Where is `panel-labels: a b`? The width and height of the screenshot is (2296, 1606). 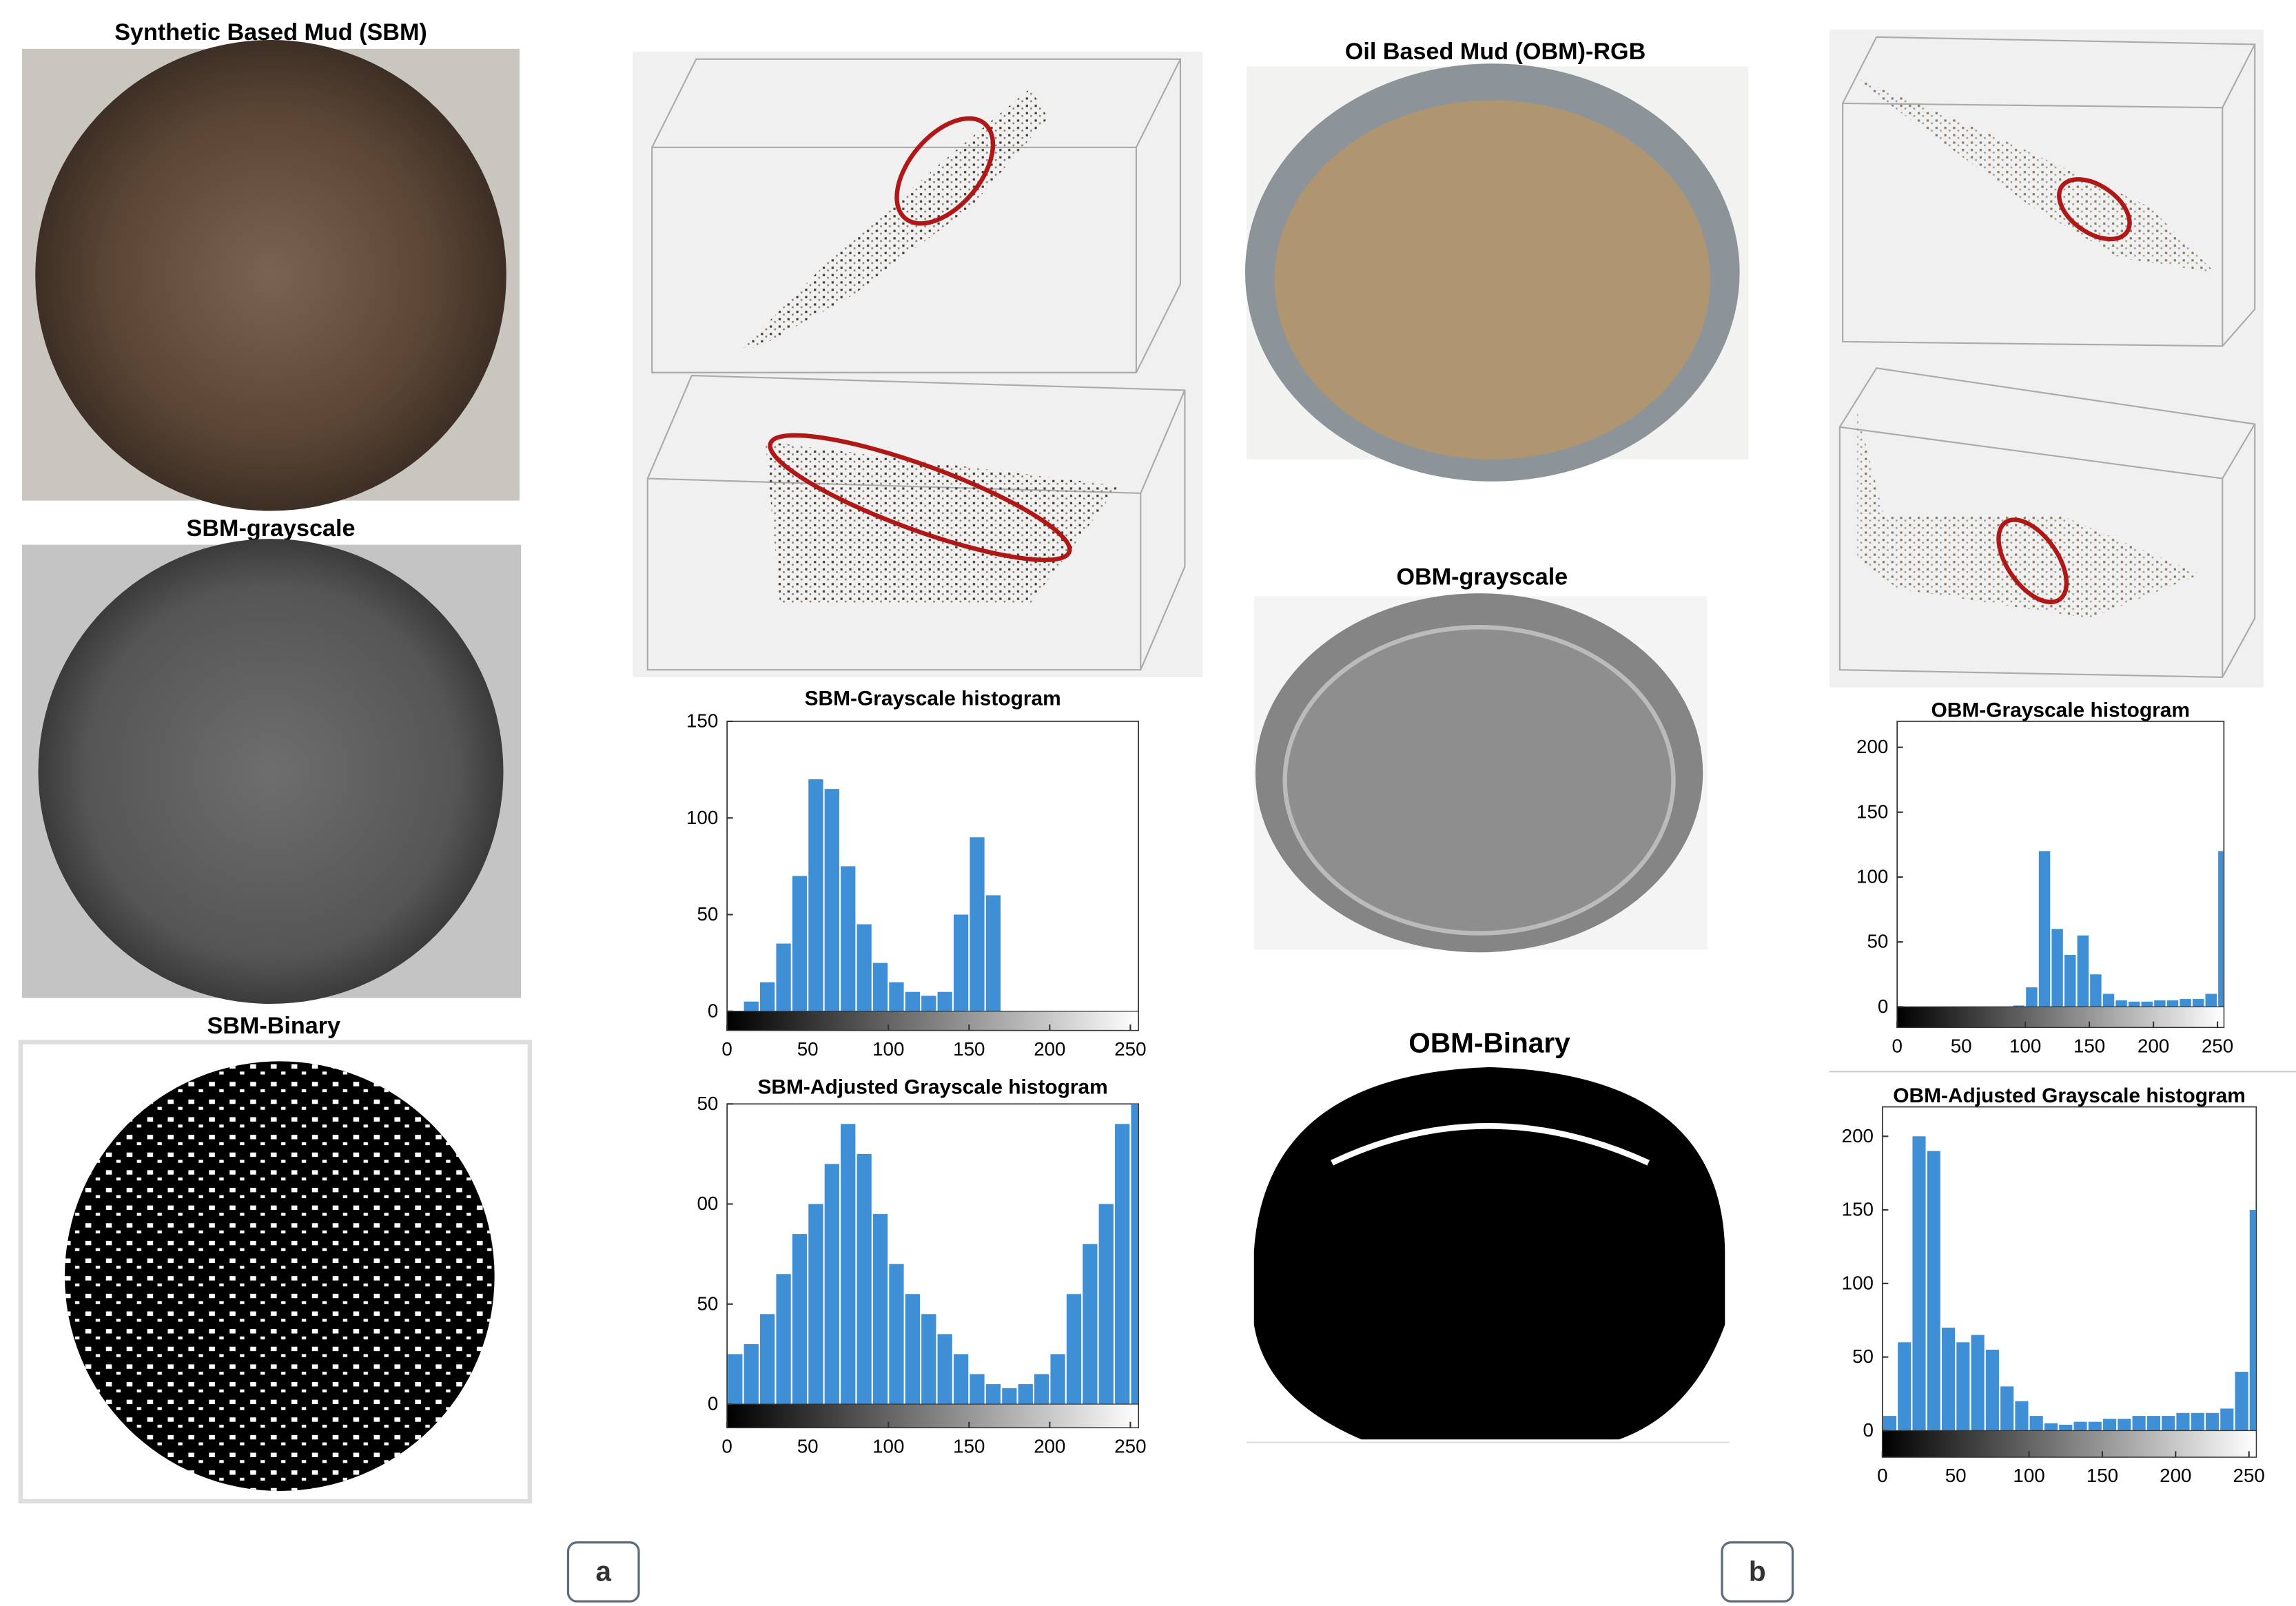 panel-labels: a b is located at coordinates (1180, 1572).